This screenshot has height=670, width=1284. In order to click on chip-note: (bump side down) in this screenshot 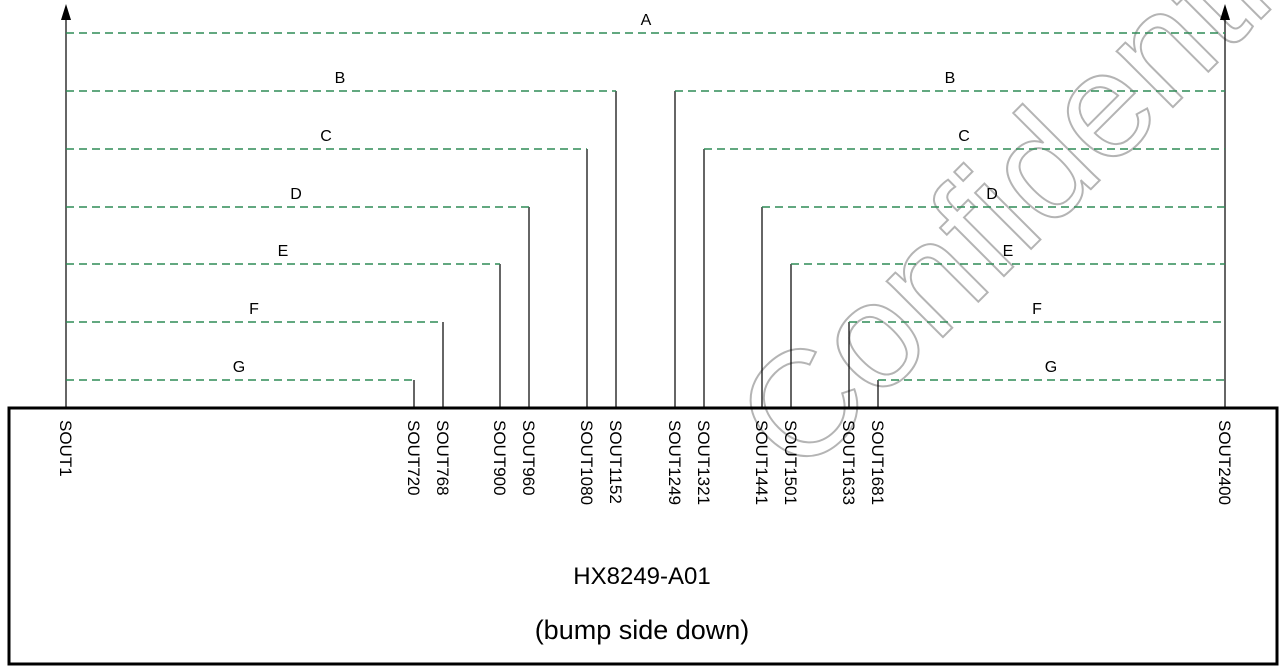, I will do `click(642, 630)`.